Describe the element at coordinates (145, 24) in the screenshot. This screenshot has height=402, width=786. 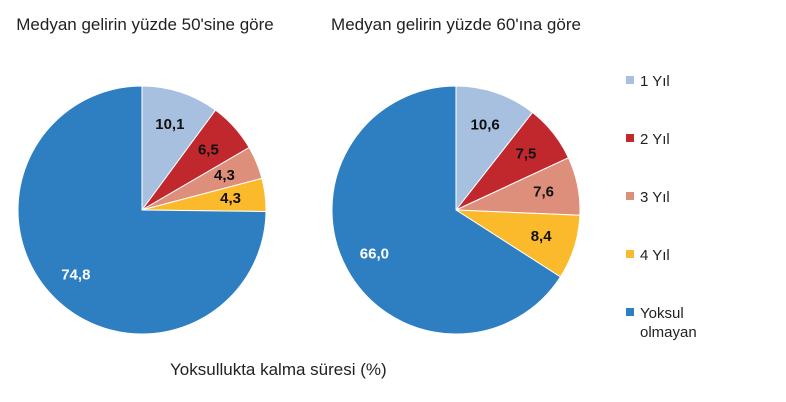
I see `chart-title: Medyan gelirin yüzde 50'sine göre` at that location.